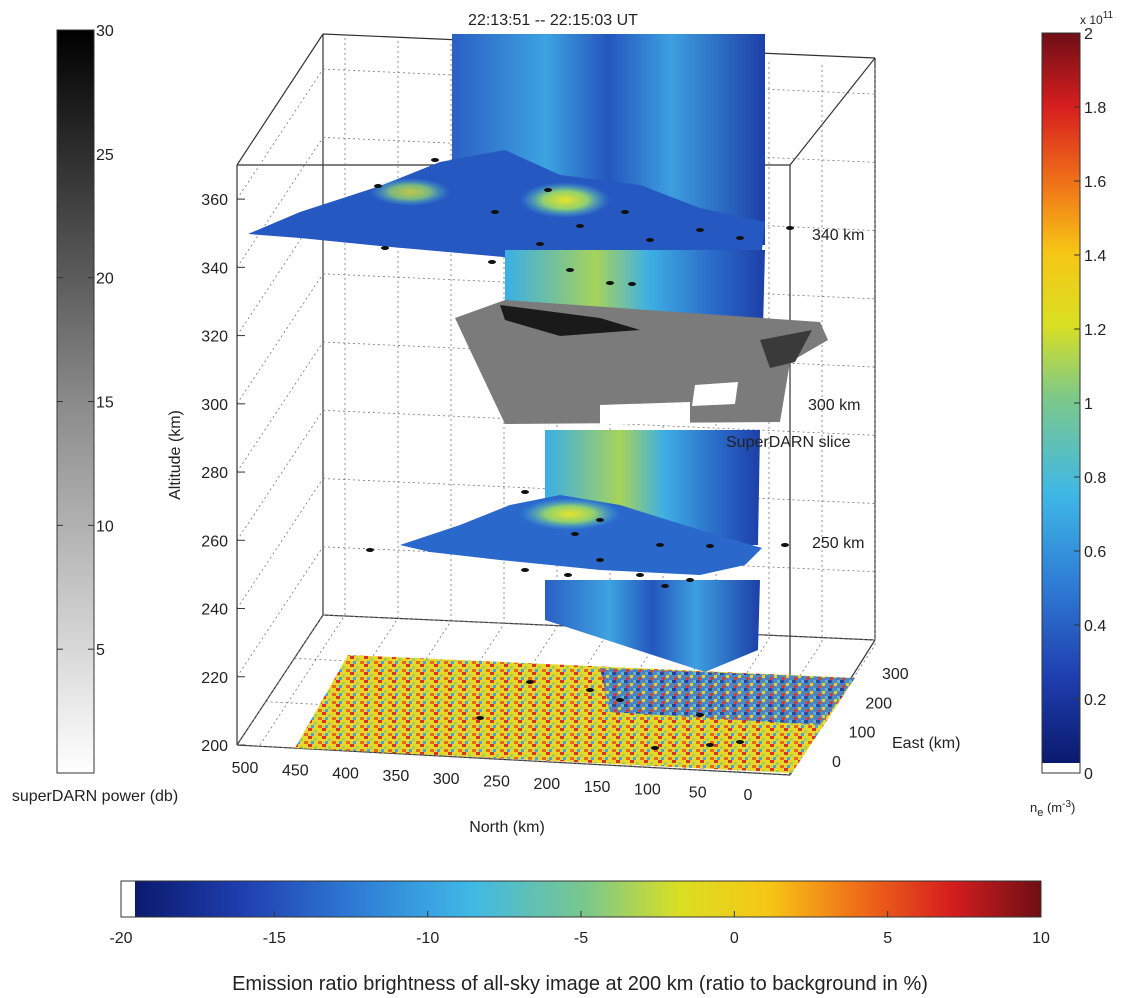  Describe the element at coordinates (652, 626) in the screenshot. I see `bottom-curtain` at that location.